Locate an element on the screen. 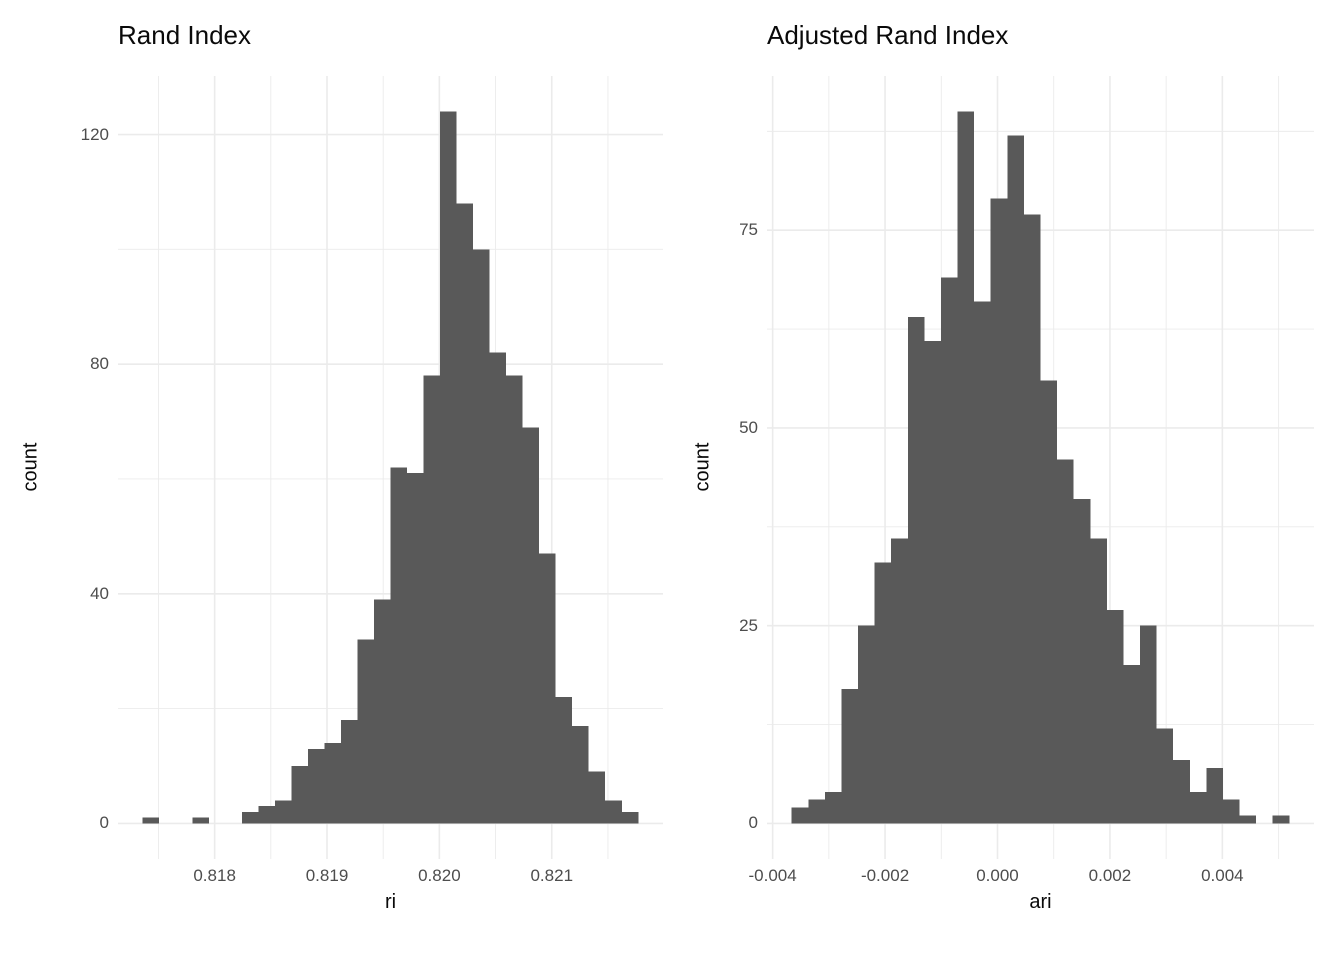 The height and width of the screenshot is (960, 1344). x-tick-label: 0.000 is located at coordinates (997, 875).